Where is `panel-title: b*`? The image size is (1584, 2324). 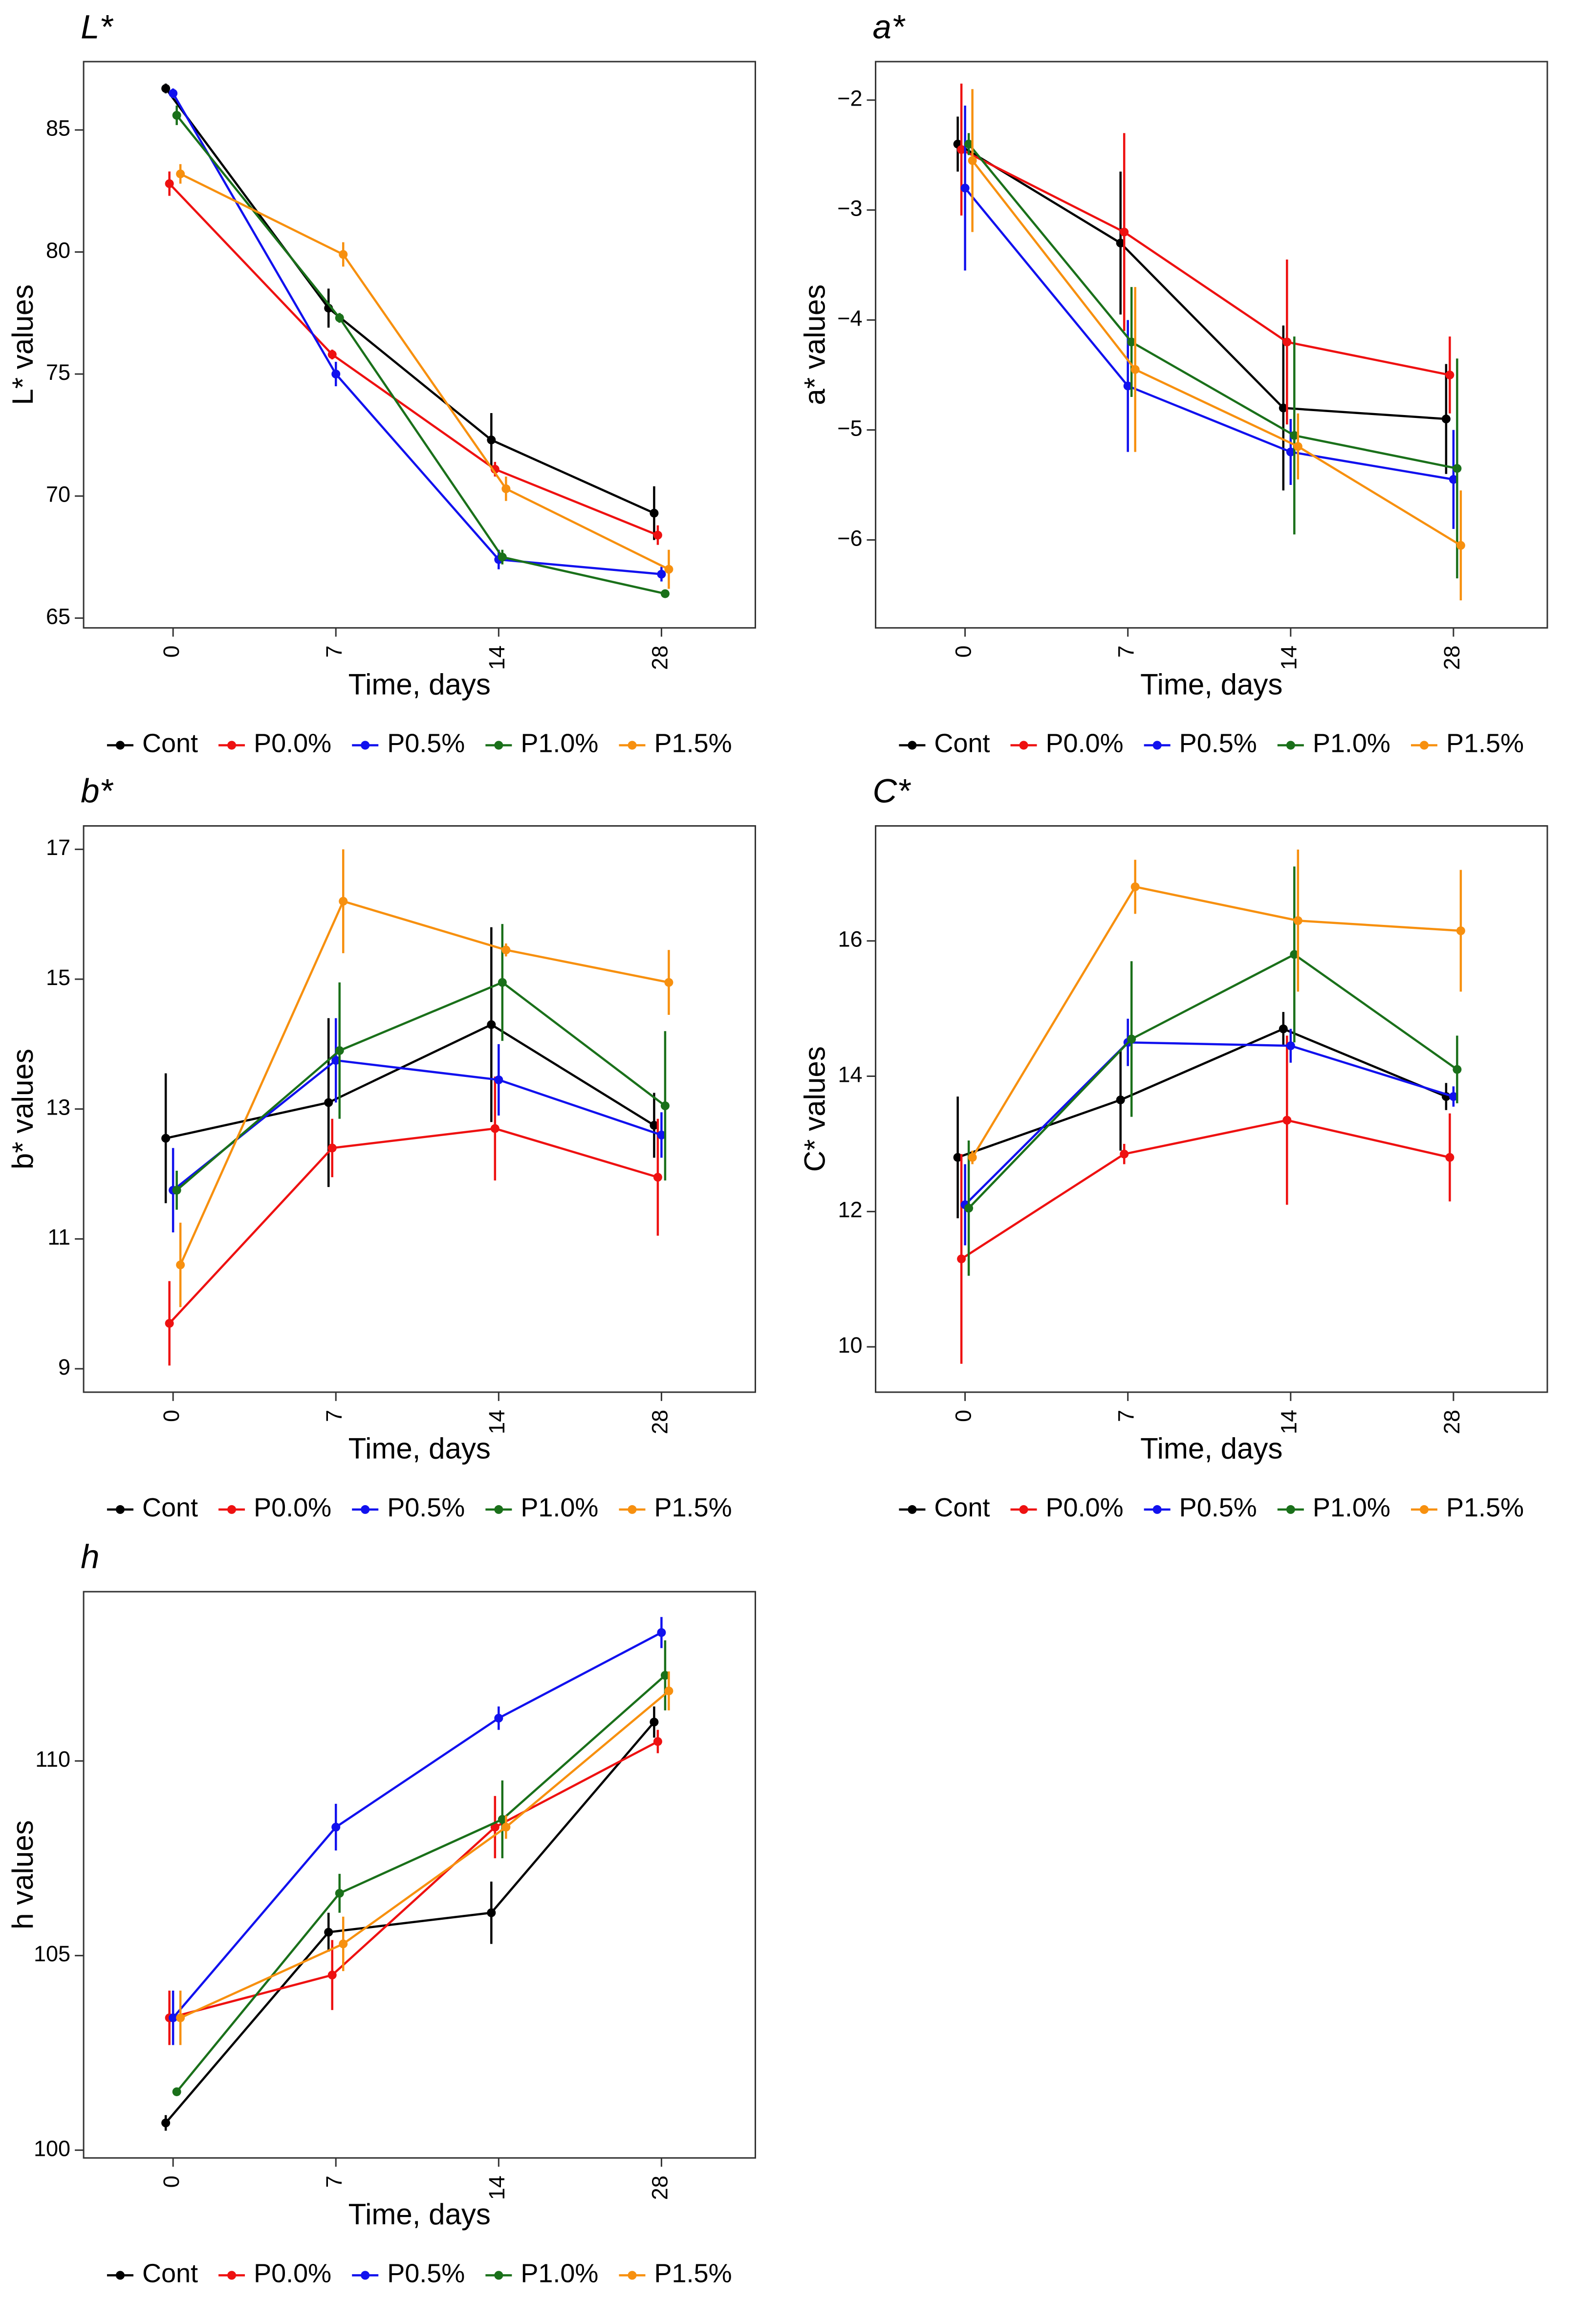 panel-title: b* is located at coordinates (97, 791).